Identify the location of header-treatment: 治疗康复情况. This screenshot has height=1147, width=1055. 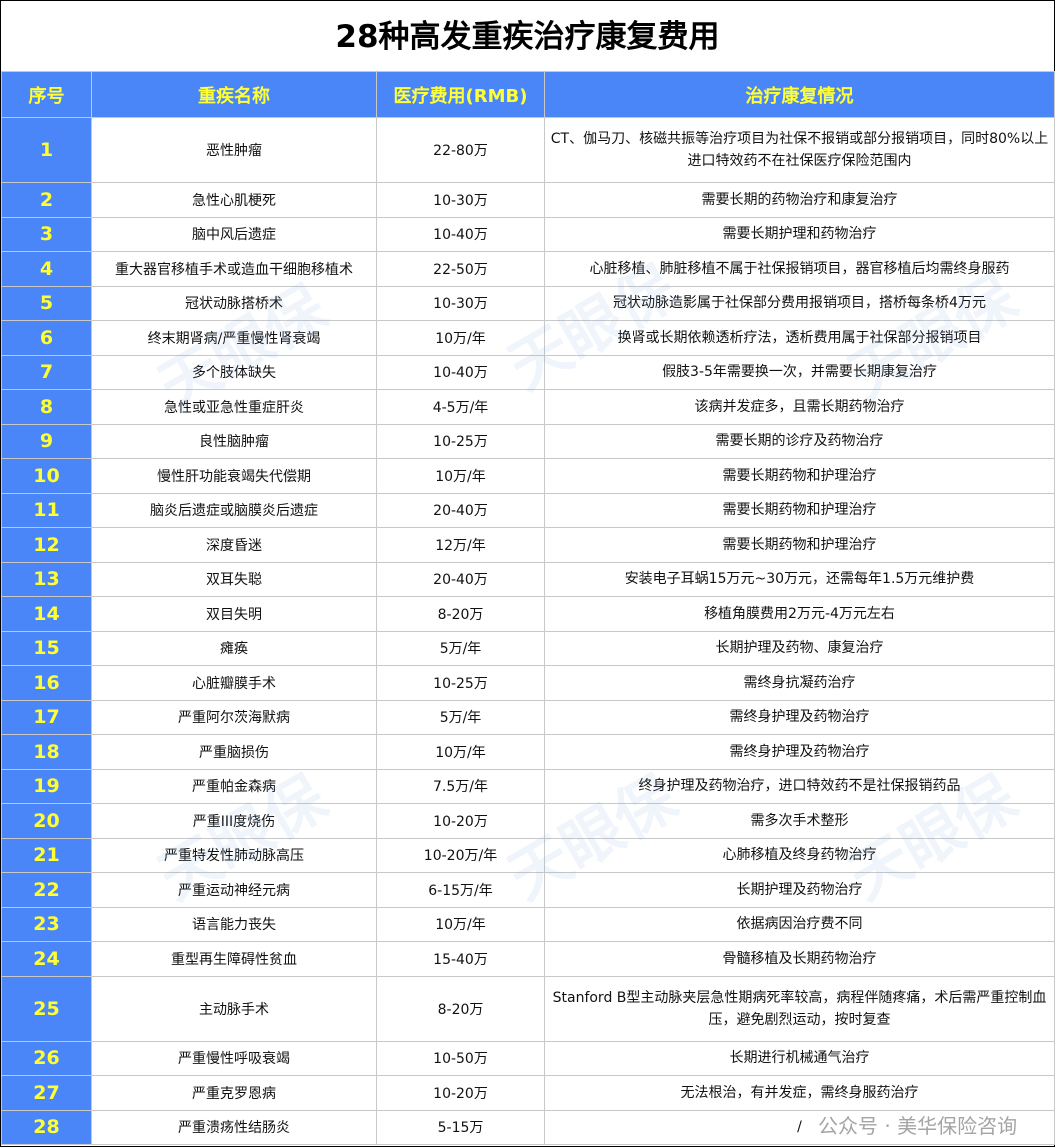
(799, 94).